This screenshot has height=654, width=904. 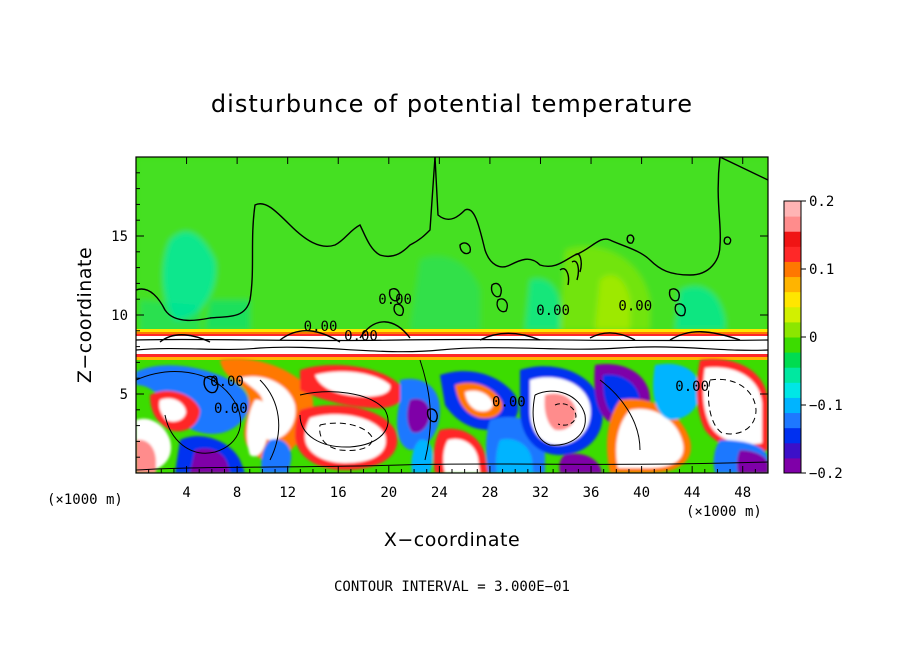 I want to click on colorbar-tick-label: 0.1, so click(x=821, y=270).